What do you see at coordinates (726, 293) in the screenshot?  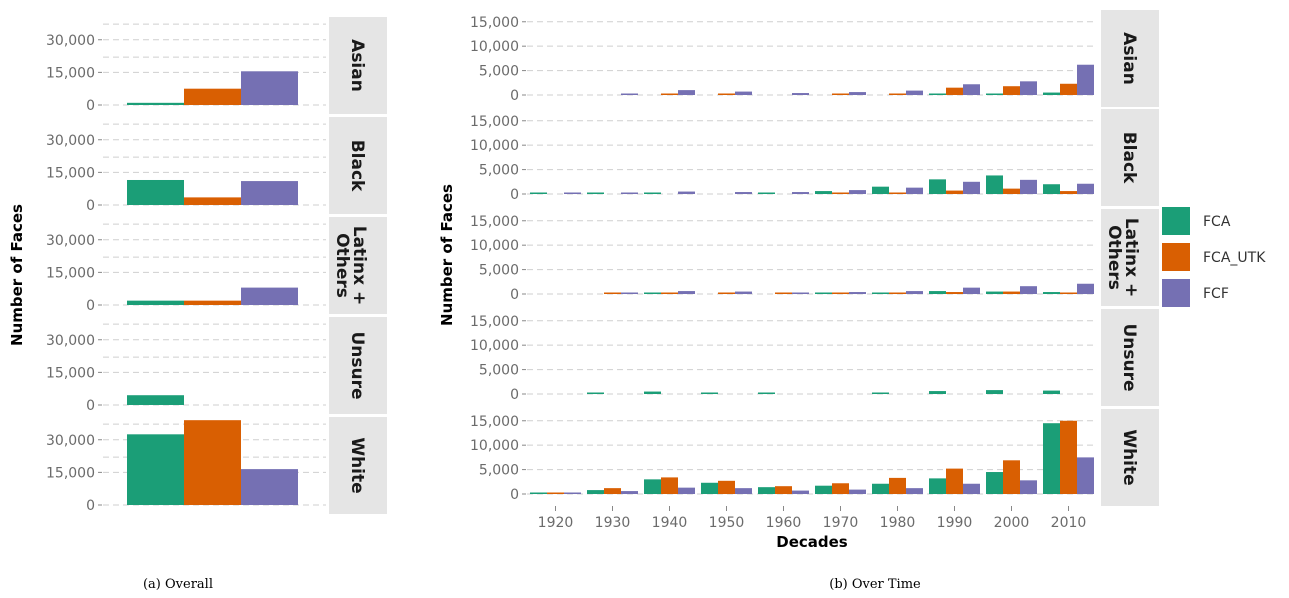 I see `bar-latinx-others-1950-fca-utk` at bounding box center [726, 293].